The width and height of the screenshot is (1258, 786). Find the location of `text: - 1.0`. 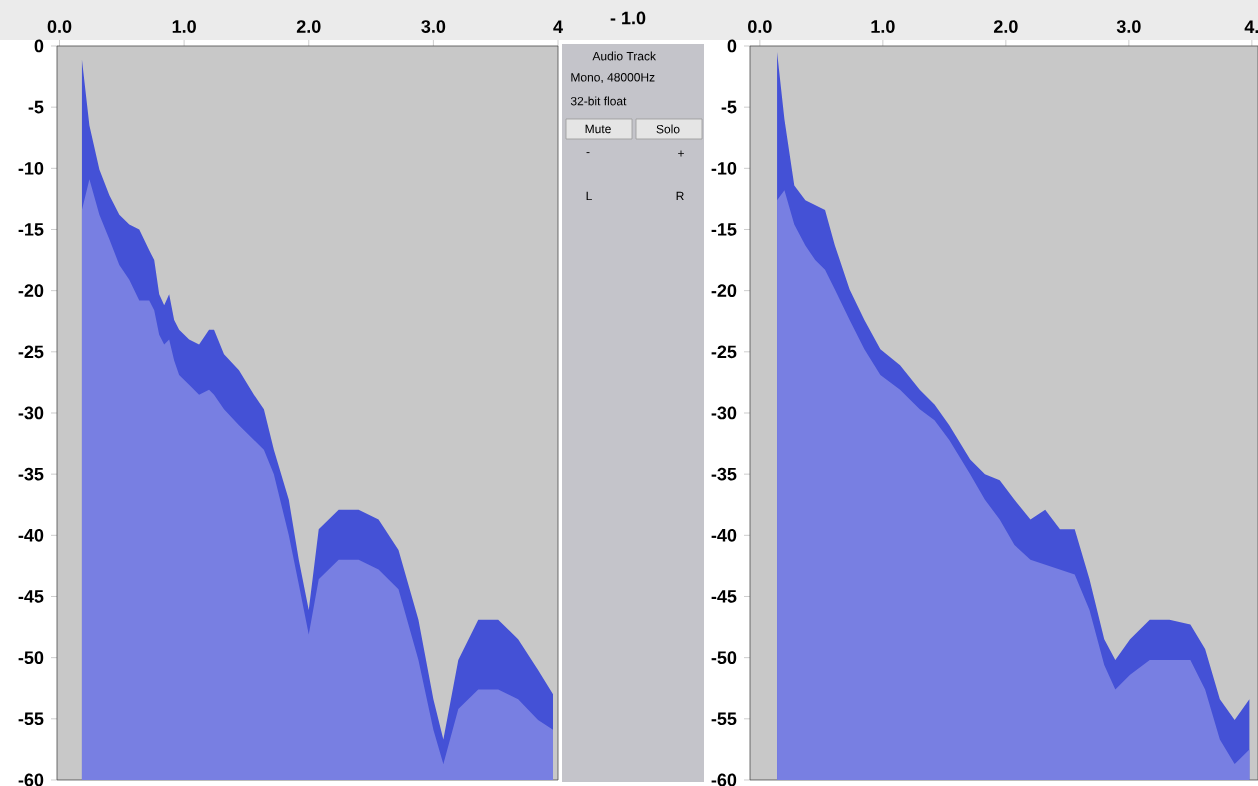

text: - 1.0 is located at coordinates (628, 18).